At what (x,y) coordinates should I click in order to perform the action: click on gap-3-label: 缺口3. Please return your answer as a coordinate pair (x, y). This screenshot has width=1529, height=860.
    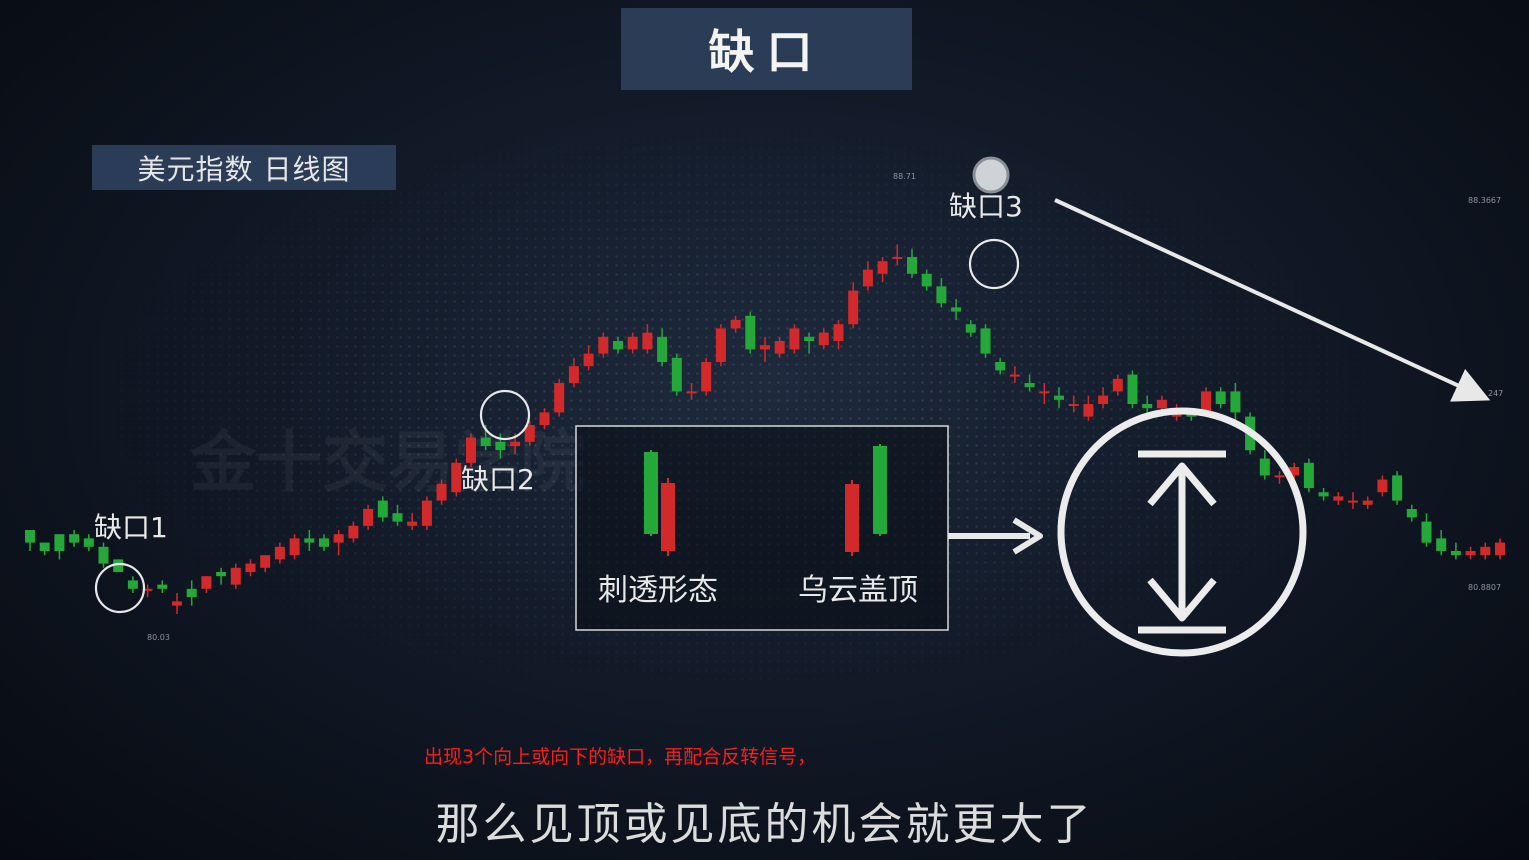
    Looking at the image, I should click on (986, 206).